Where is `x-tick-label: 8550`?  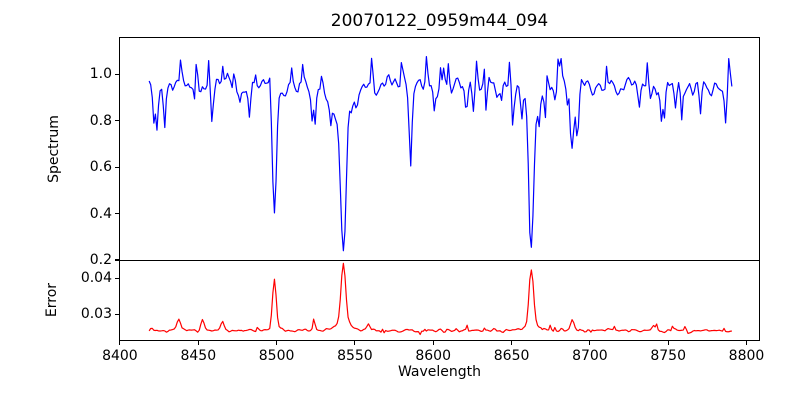
x-tick-label: 8550 is located at coordinates (355, 356).